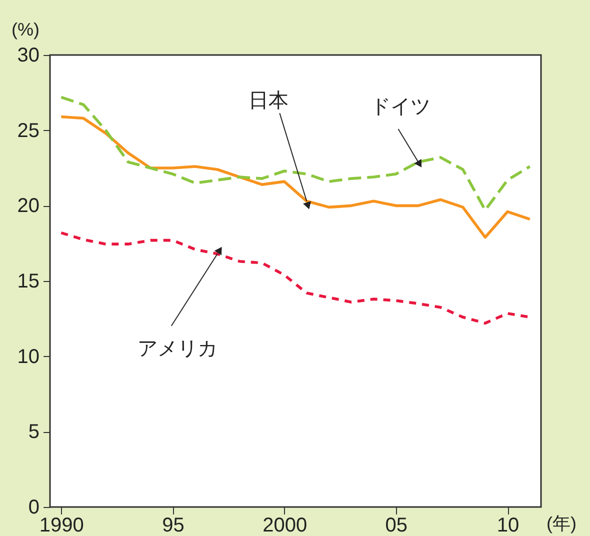 The image size is (590, 536). Describe the element at coordinates (268, 101) in the screenshot. I see `annotation: 日本` at that location.